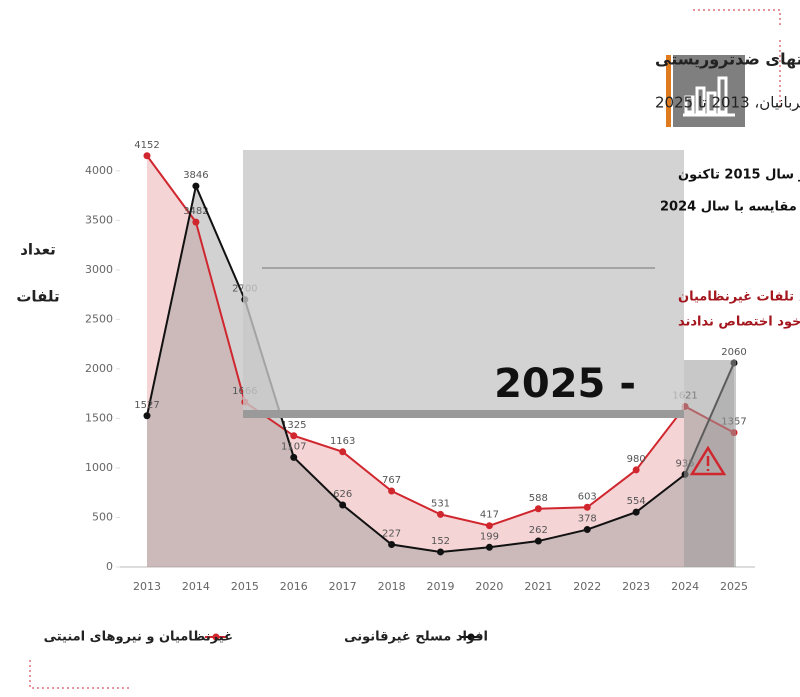 The width and height of the screenshot is (800, 697). What do you see at coordinates (195, 211) in the screenshot?
I see `data-label: 3482` at bounding box center [195, 211].